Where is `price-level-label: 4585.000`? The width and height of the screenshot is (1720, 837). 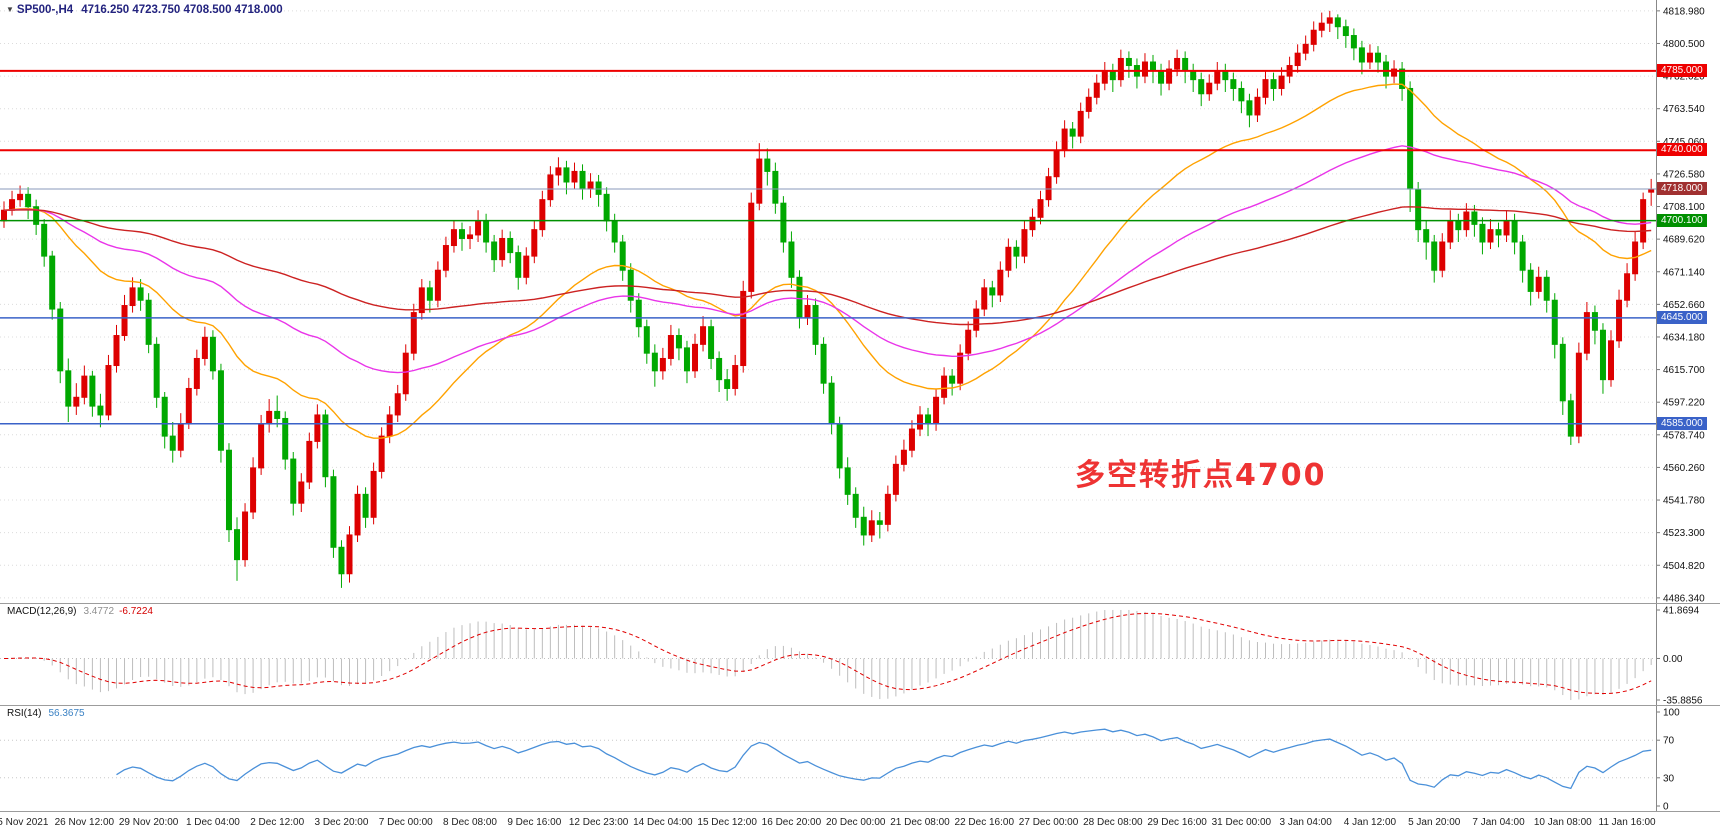 price-level-label: 4585.000 is located at coordinates (1682, 423).